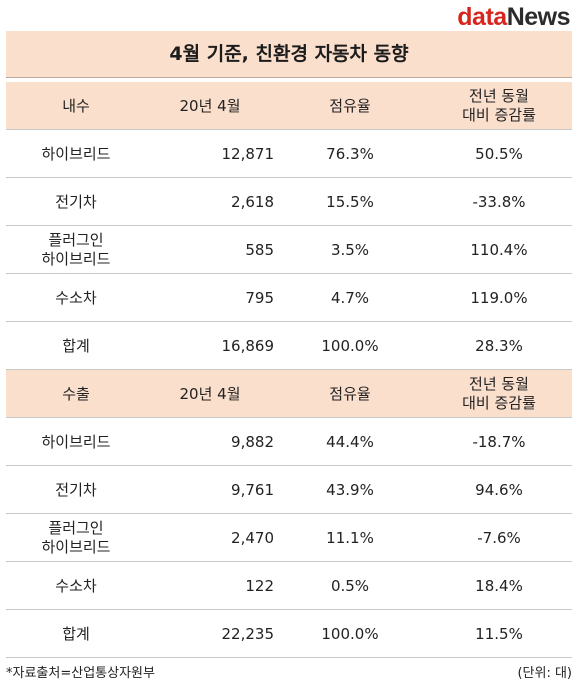 The image size is (580, 690). I want to click on change-cell: -33.8%, so click(499, 201).